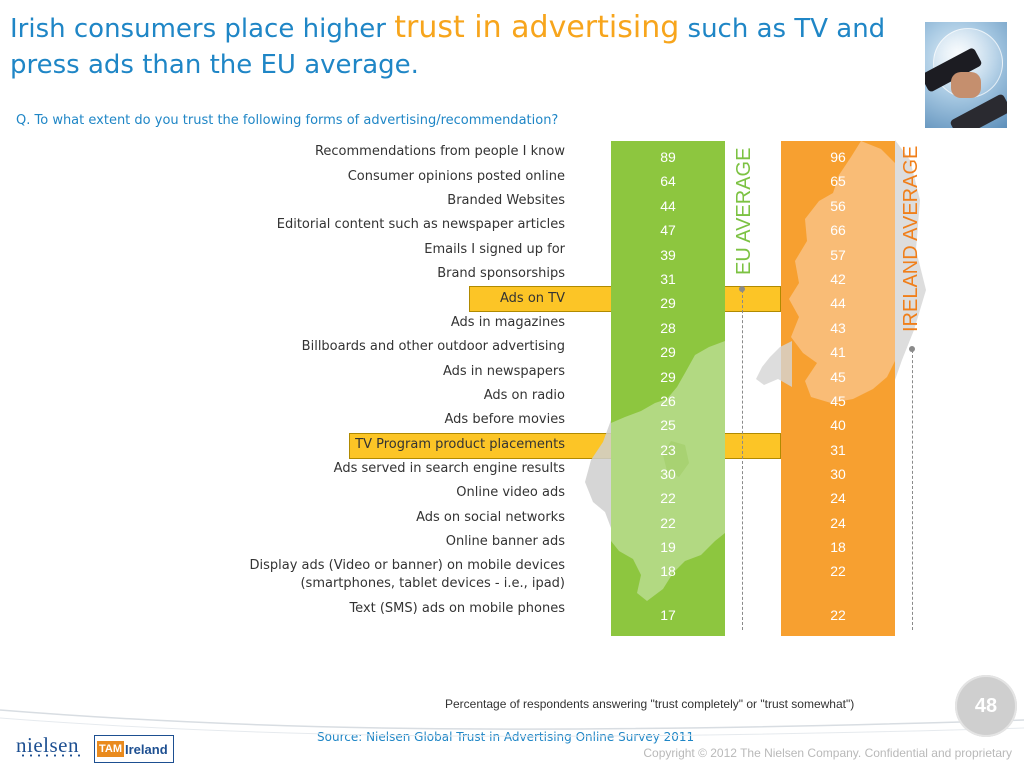 The height and width of the screenshot is (768, 1024). Describe the element at coordinates (838, 352) in the screenshot. I see `ireland-value-8: 41` at that location.